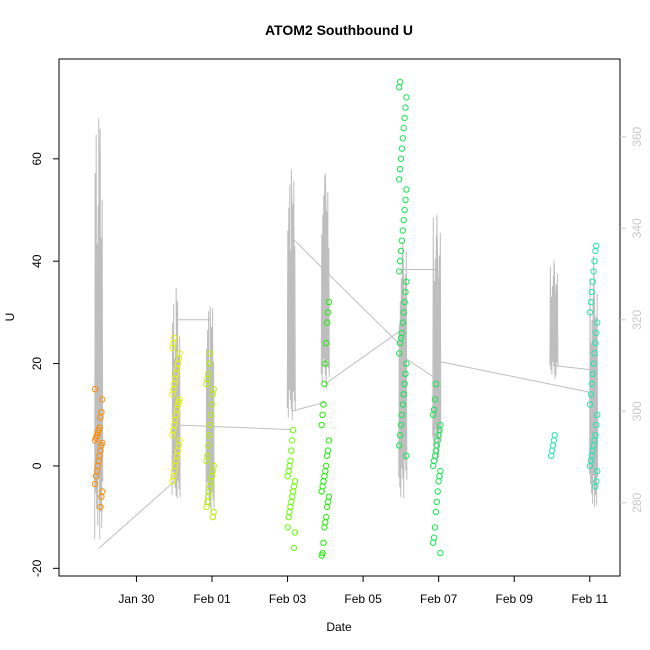 Image resolution: width=650 pixels, height=650 pixels. Describe the element at coordinates (339, 627) in the screenshot. I see `x-axis-label: Date` at that location.